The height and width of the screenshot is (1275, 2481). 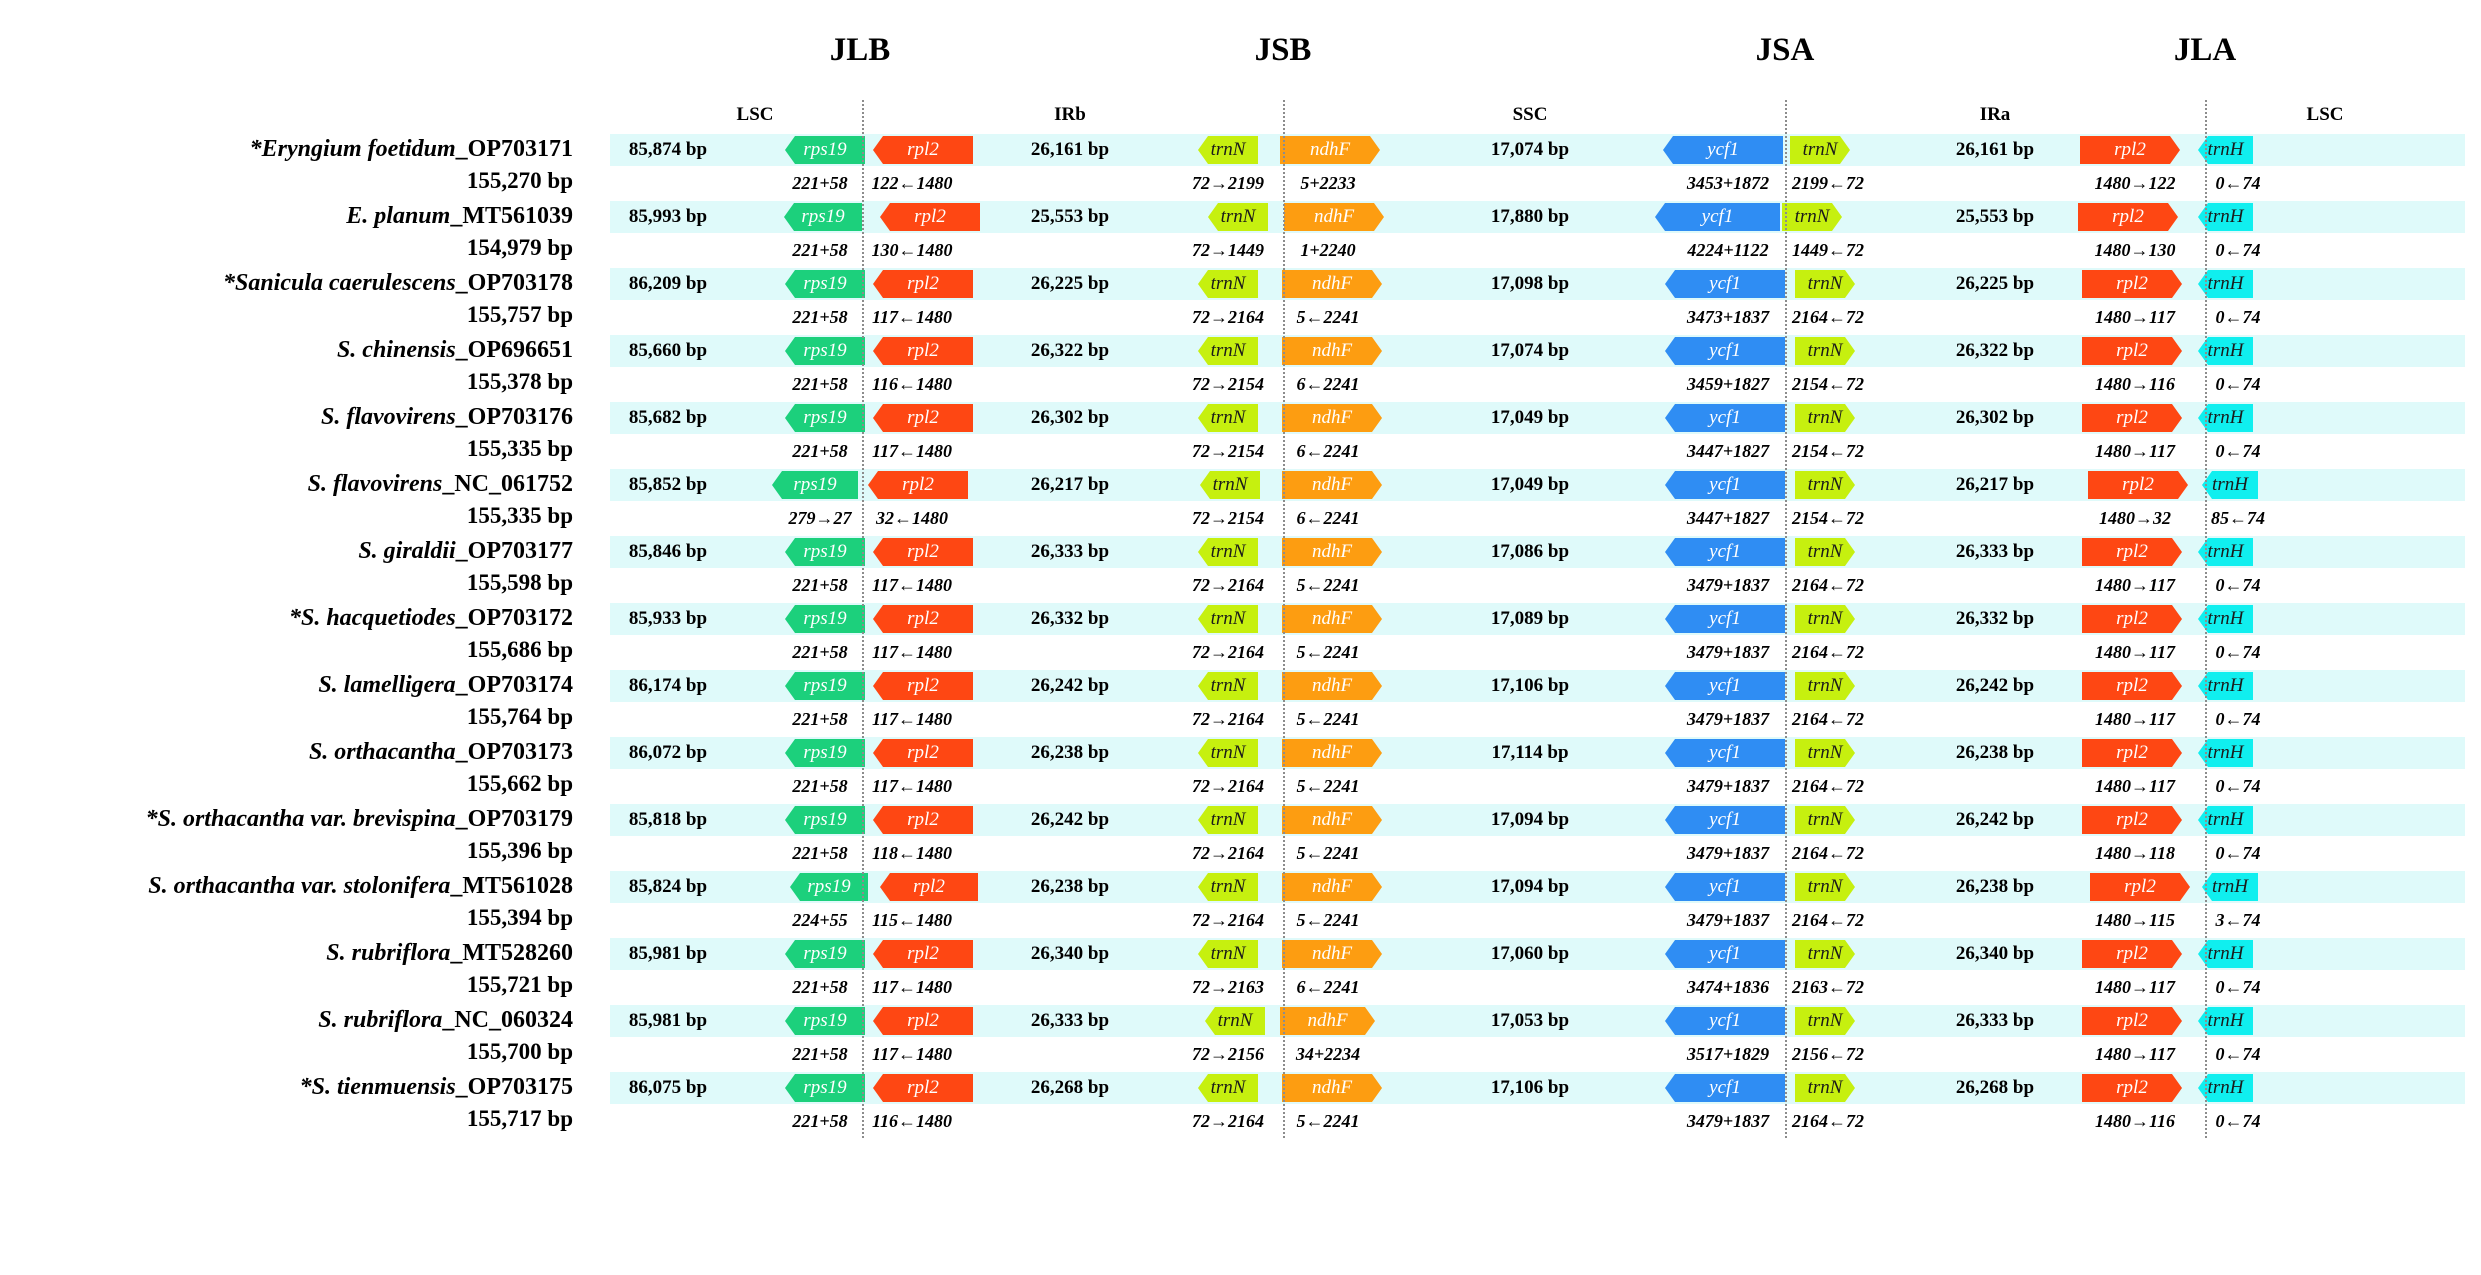 What do you see at coordinates (2135, 384) in the screenshot?
I see `rpl2-ira-position: 1480→116` at bounding box center [2135, 384].